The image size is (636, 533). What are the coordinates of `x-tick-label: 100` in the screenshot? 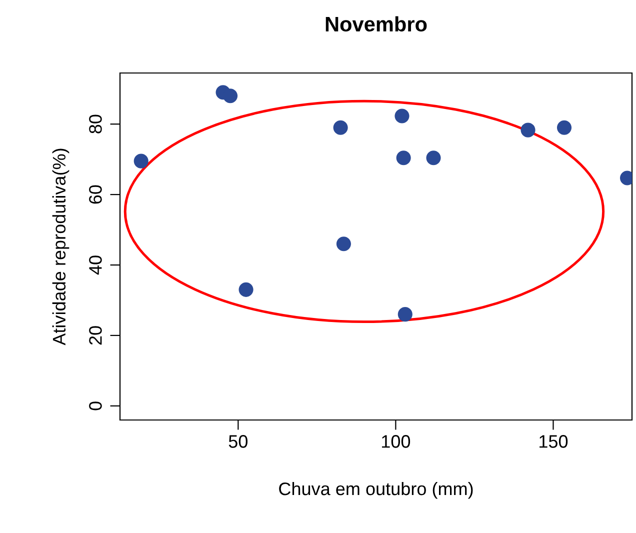 It's located at (396, 441).